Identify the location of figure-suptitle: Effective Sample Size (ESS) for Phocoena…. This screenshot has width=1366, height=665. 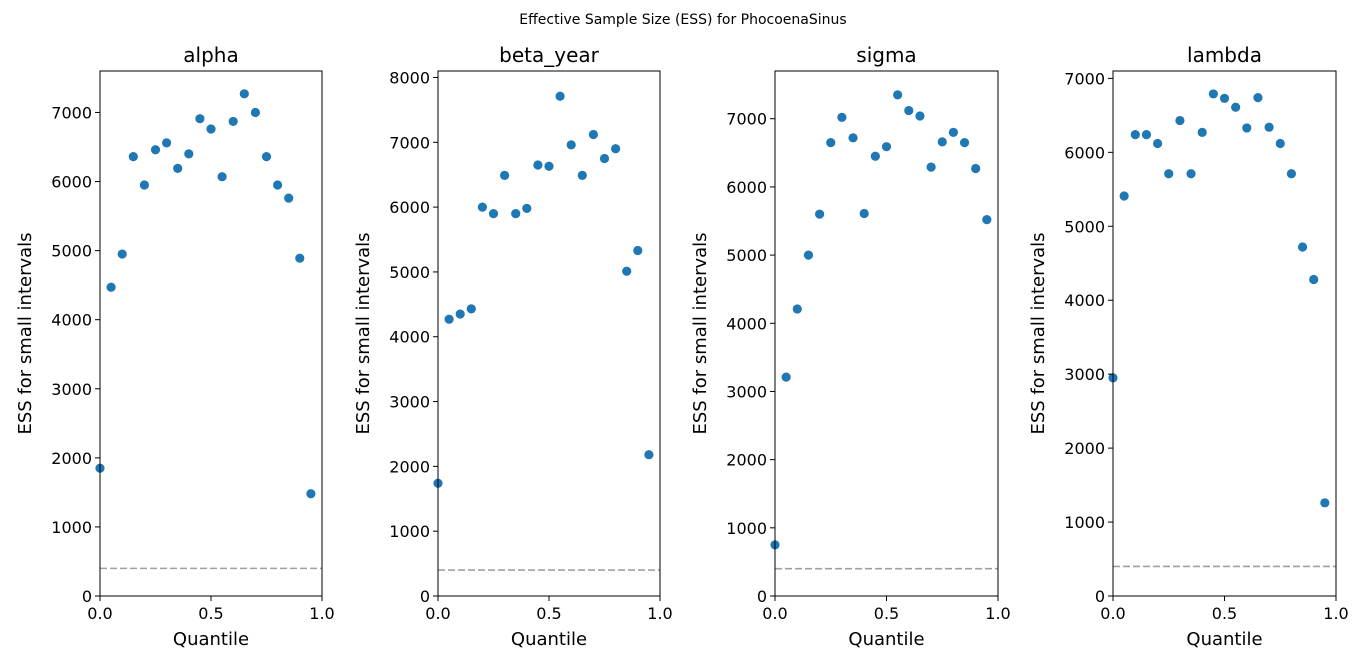
(682, 20).